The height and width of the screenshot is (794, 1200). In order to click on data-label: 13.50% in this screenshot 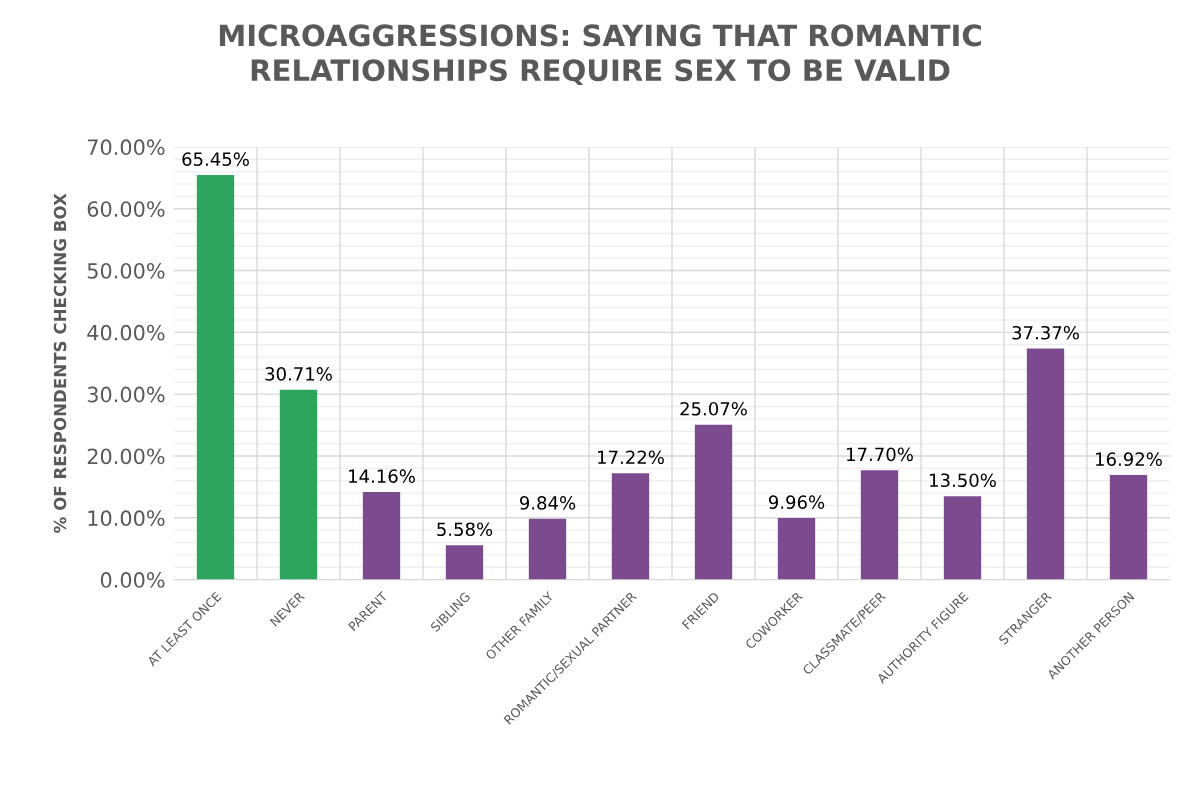, I will do `click(963, 480)`.